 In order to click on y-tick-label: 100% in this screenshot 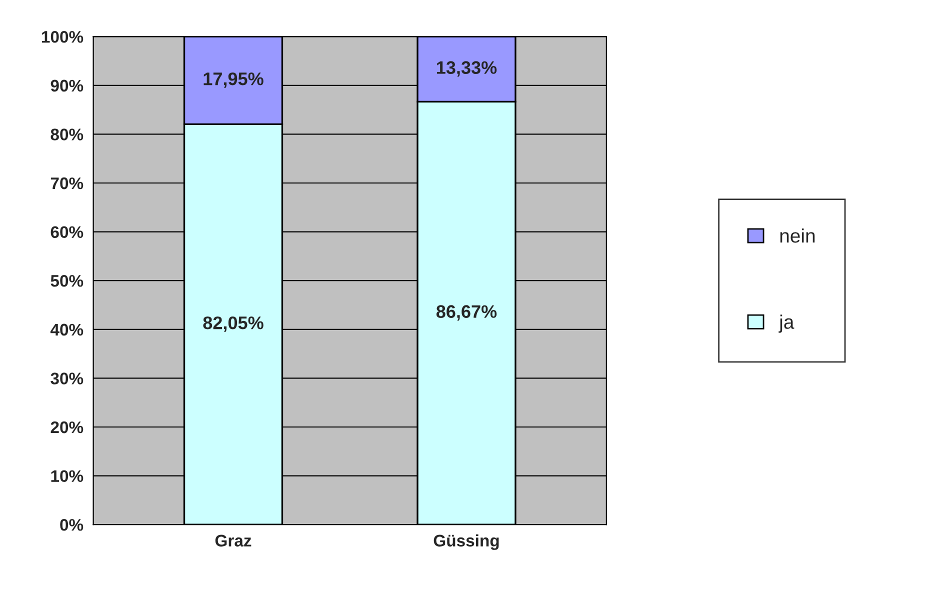, I will do `click(63, 37)`.